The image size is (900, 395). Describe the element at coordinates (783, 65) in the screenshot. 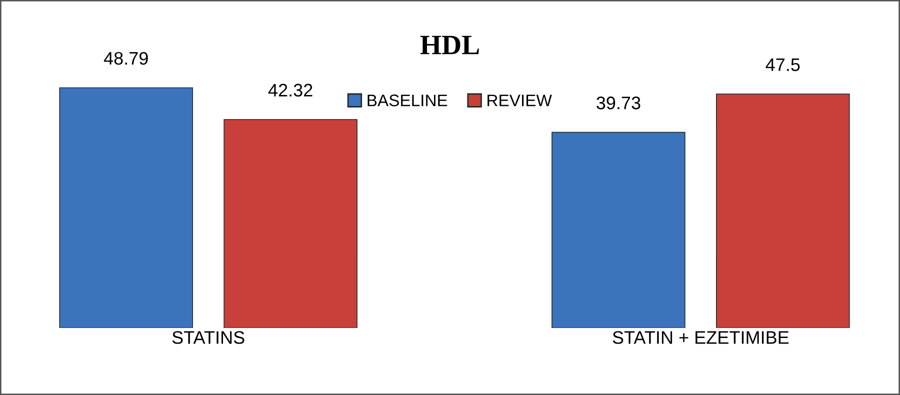

I see `data-label: 47.5` at that location.